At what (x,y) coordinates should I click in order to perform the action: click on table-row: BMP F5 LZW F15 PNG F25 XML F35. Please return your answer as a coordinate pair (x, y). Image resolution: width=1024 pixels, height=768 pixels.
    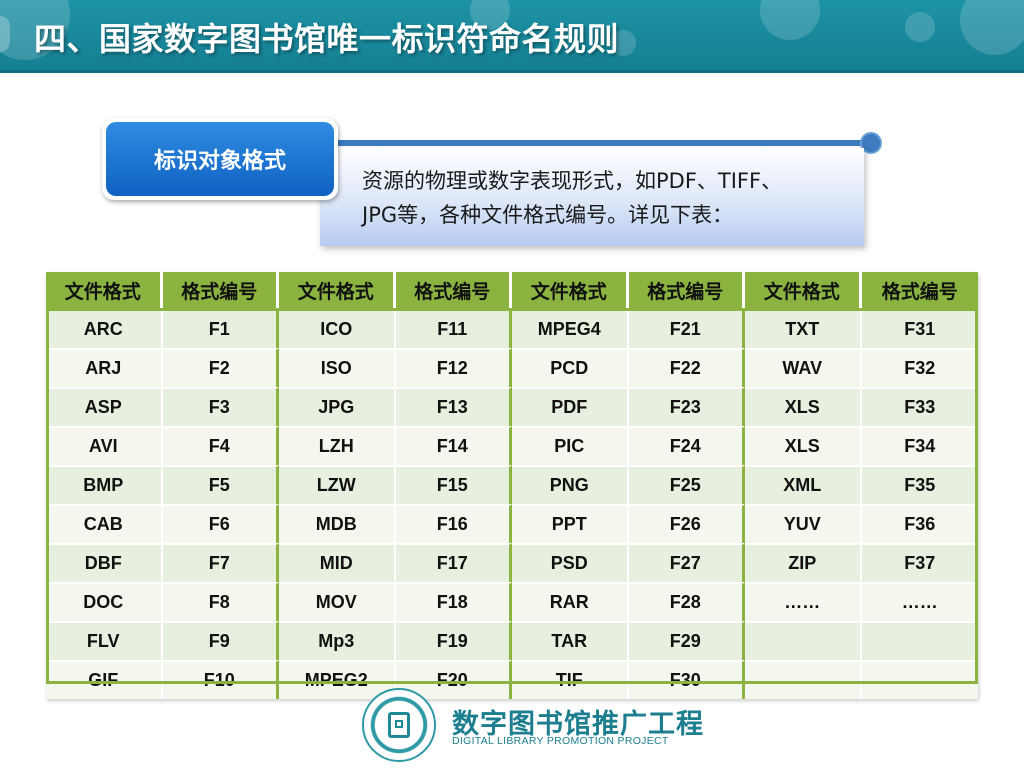
    Looking at the image, I should click on (512, 484).